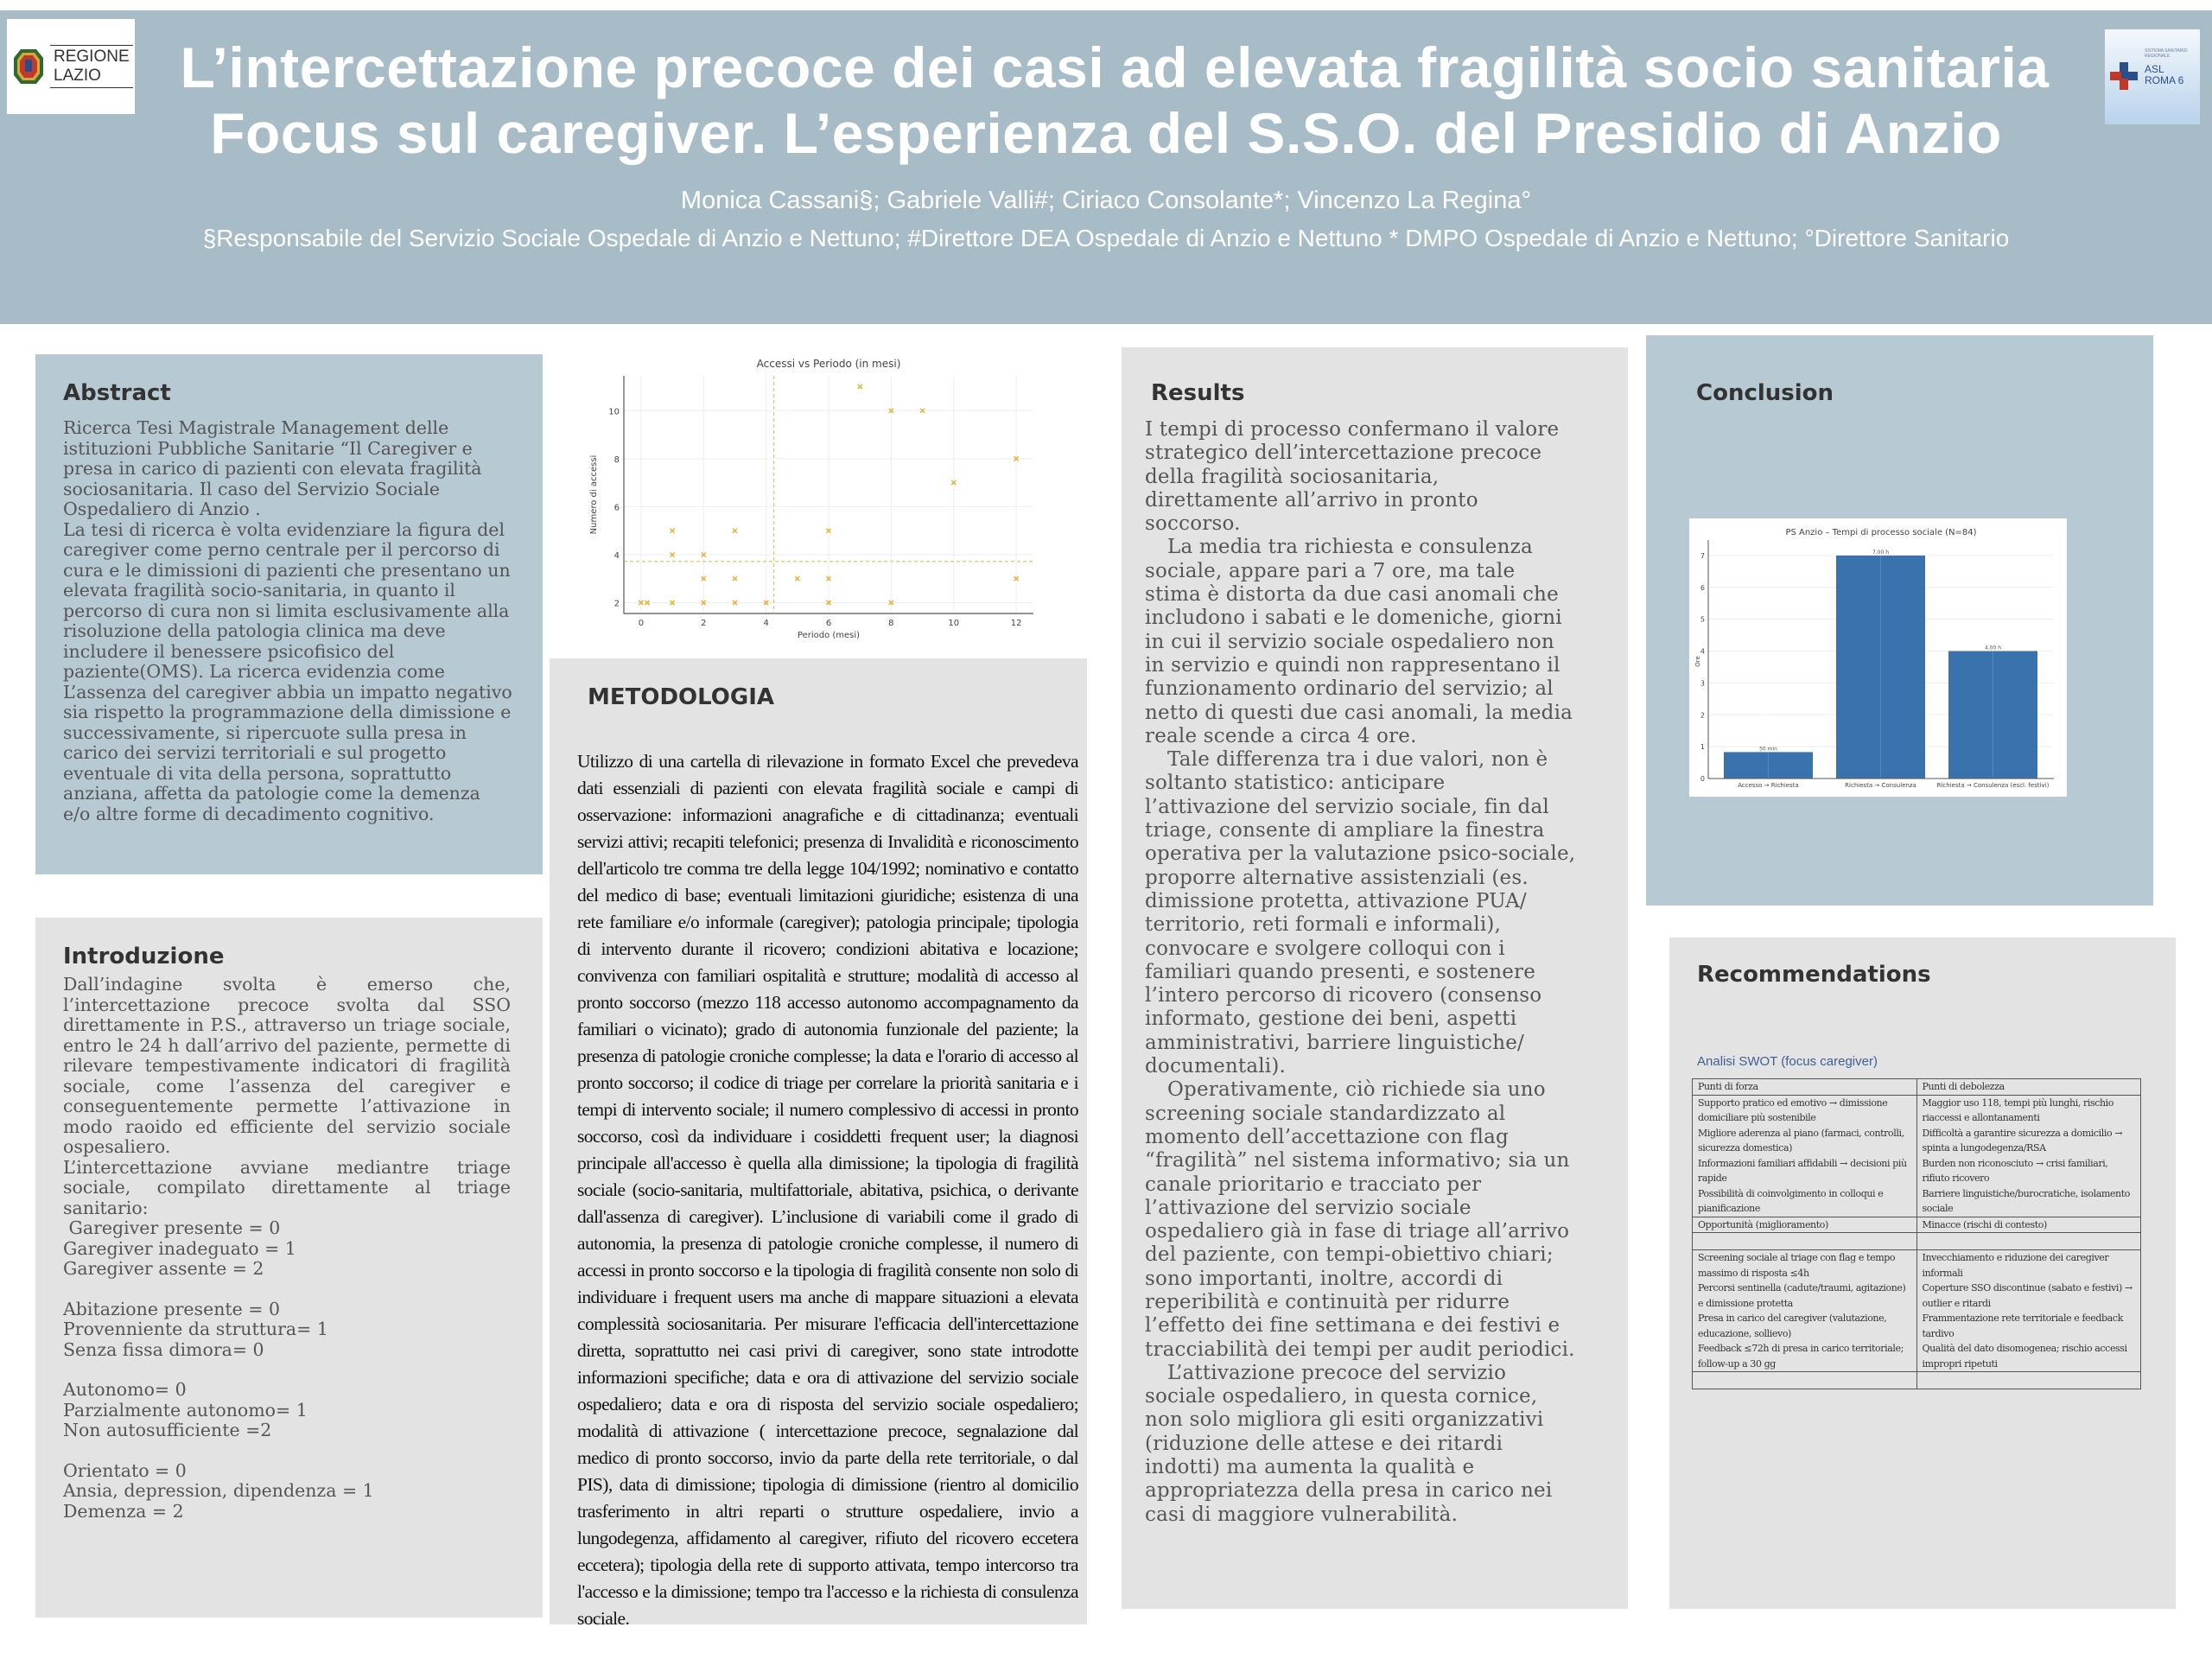 This screenshot has width=2212, height=1659. I want to click on swot-empty-row, so click(1916, 1380).